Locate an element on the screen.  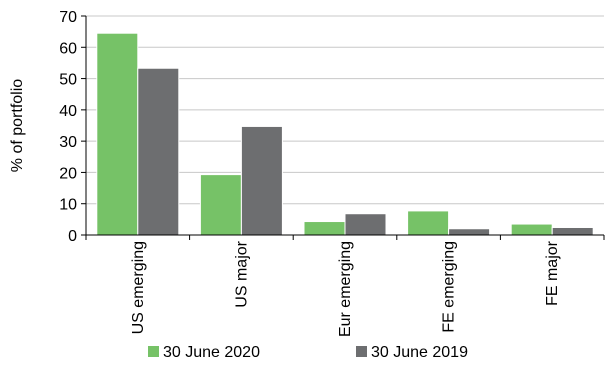
y-tick-label: 60 is located at coordinates (68, 48).